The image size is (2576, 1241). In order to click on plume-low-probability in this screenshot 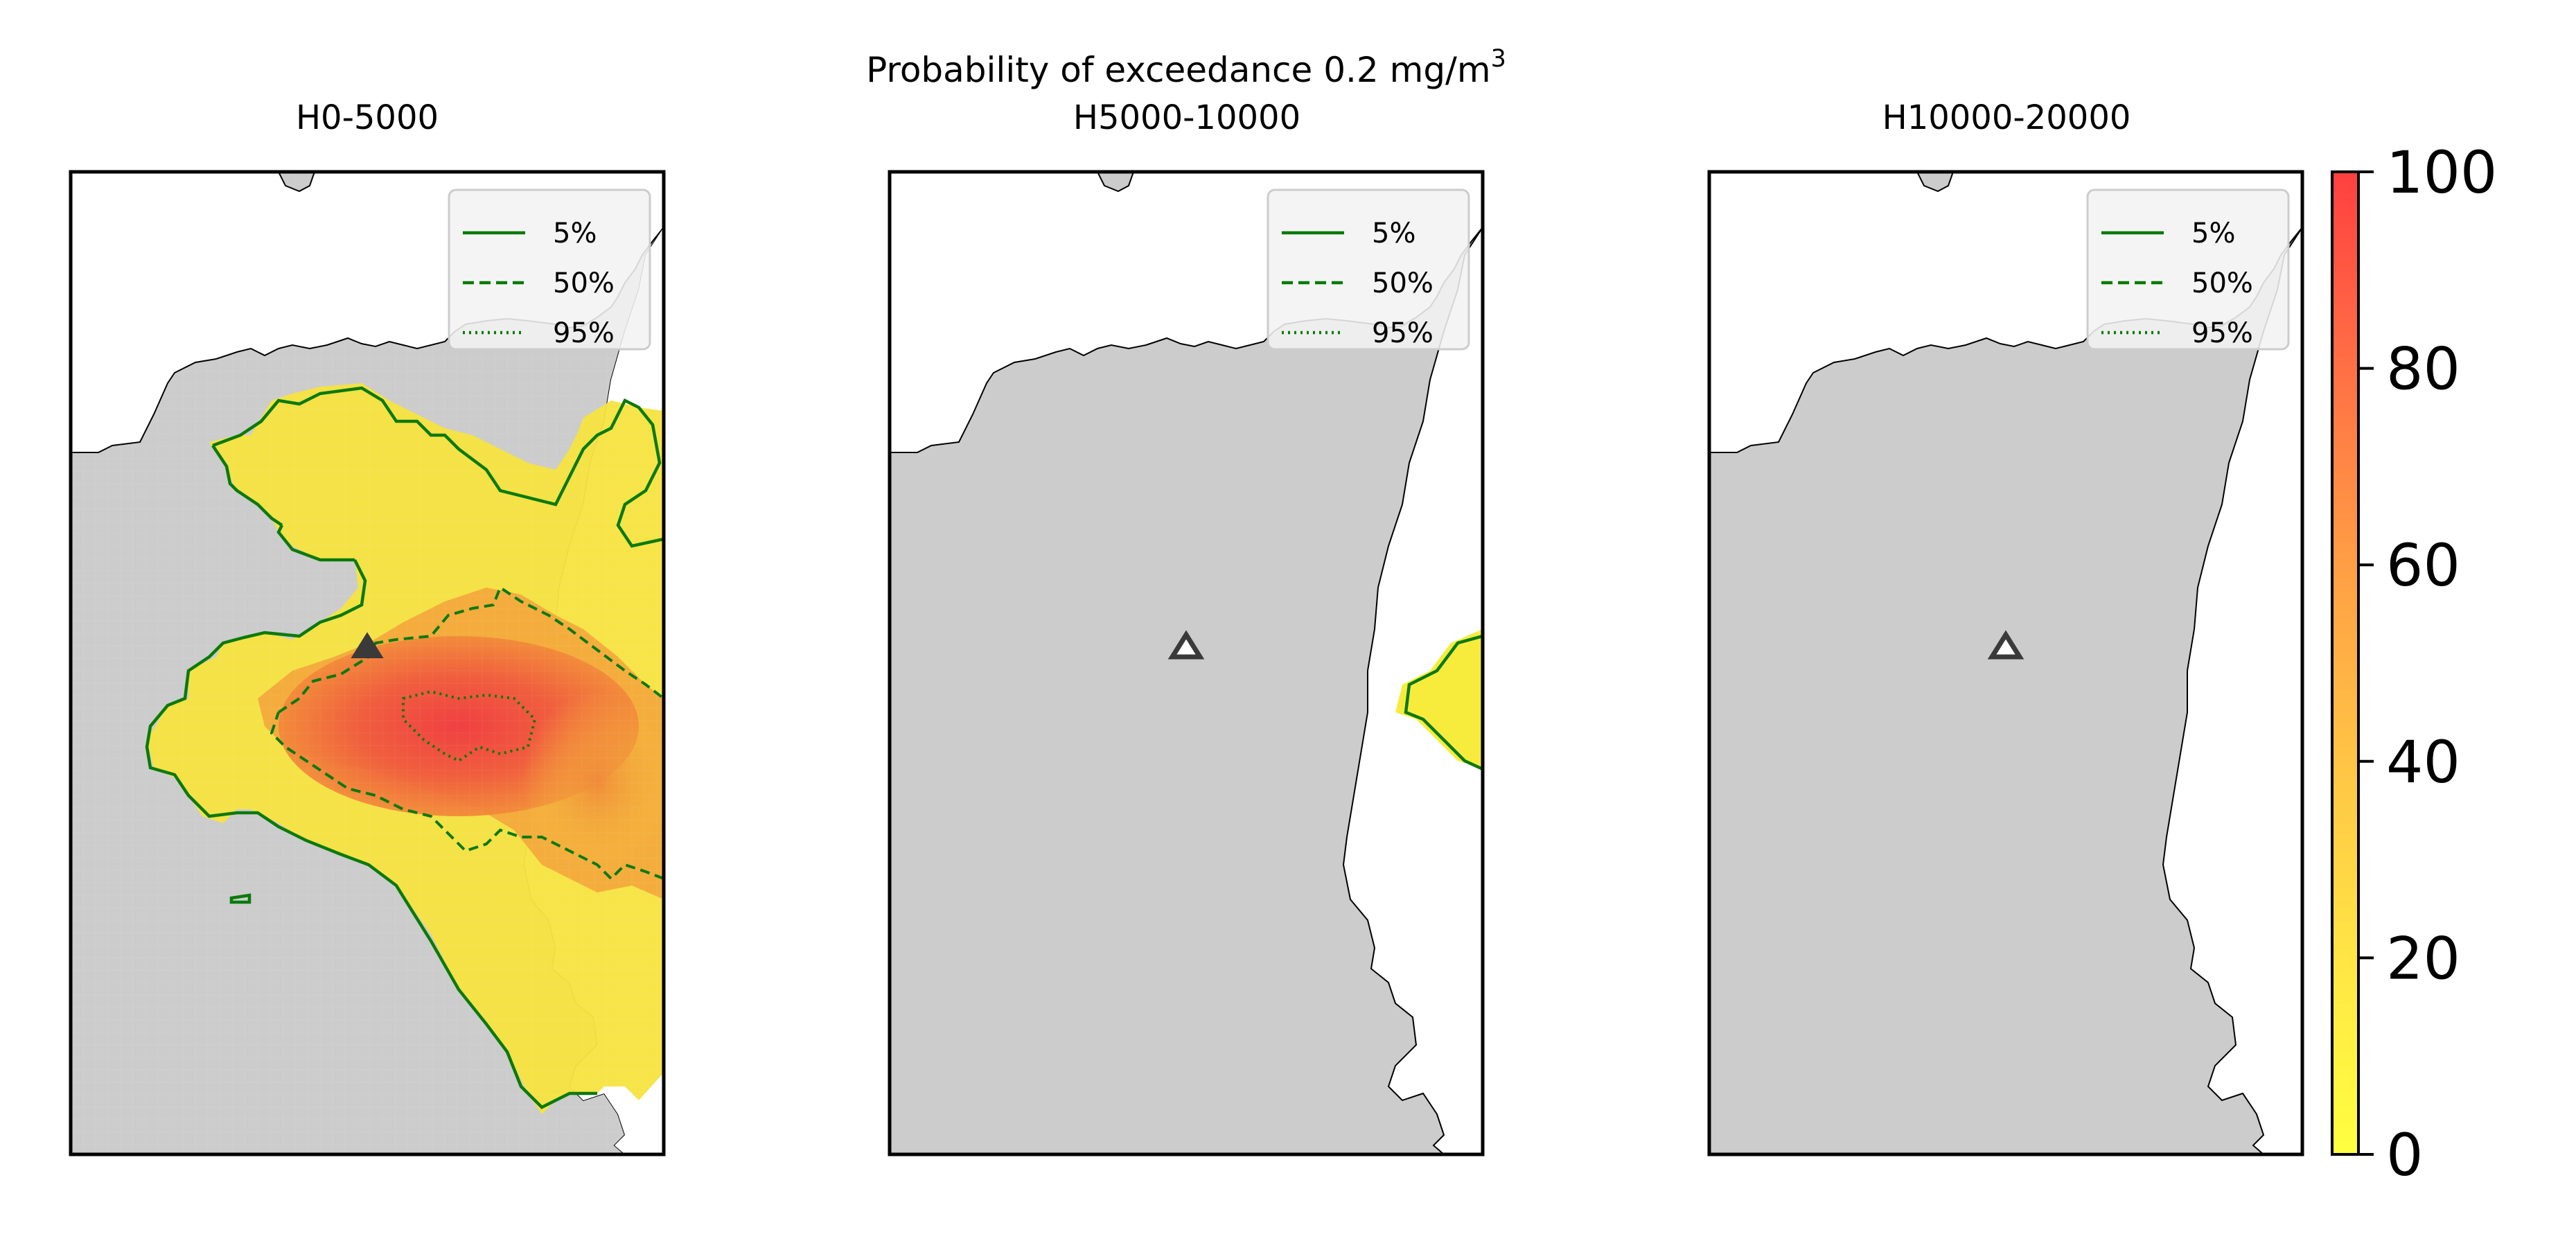, I will do `click(1439, 698)`.